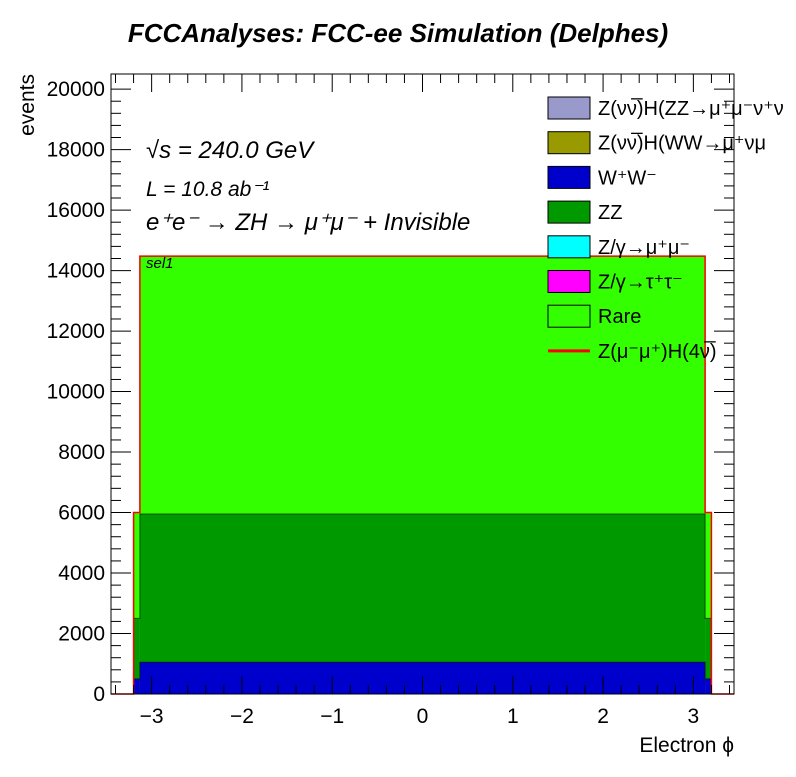  I want to click on xtick-label-5: 2, so click(603, 716).